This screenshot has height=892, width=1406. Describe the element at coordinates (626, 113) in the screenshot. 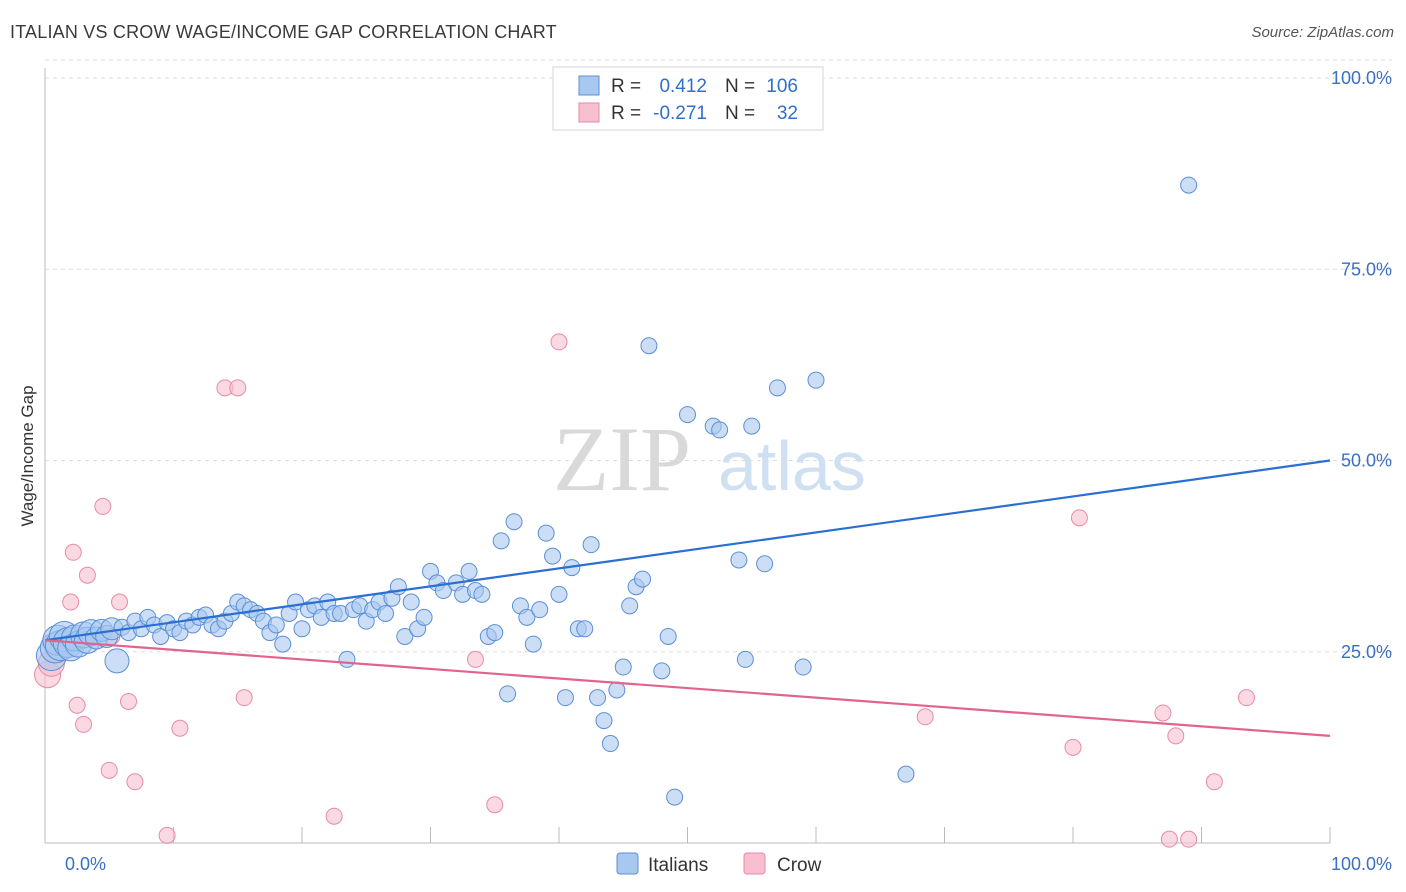

I see `stats-crow-r-label: R =` at that location.